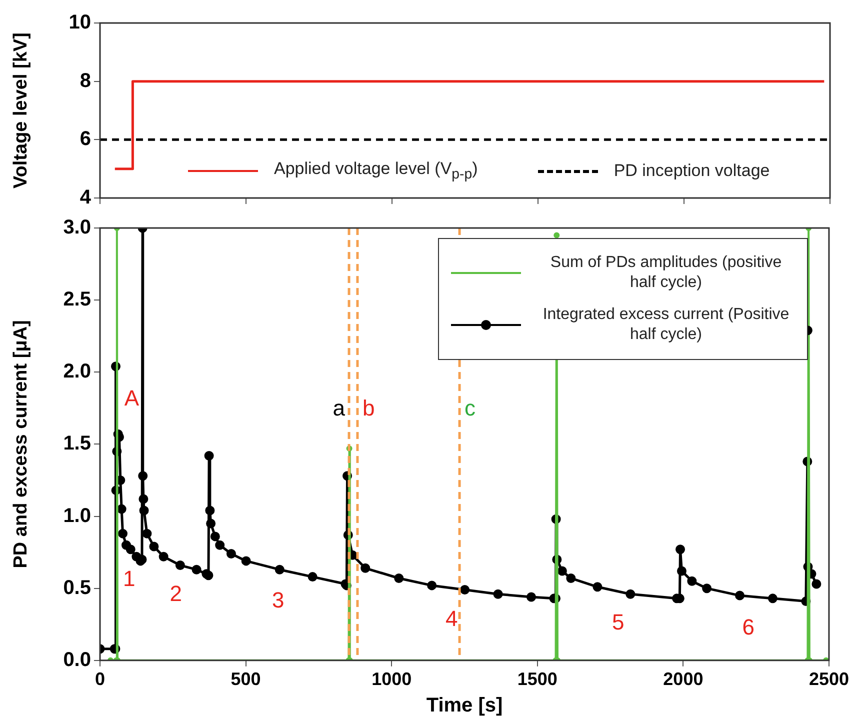  Describe the element at coordinates (618, 621) in the screenshot. I see `annotation: 5` at that location.